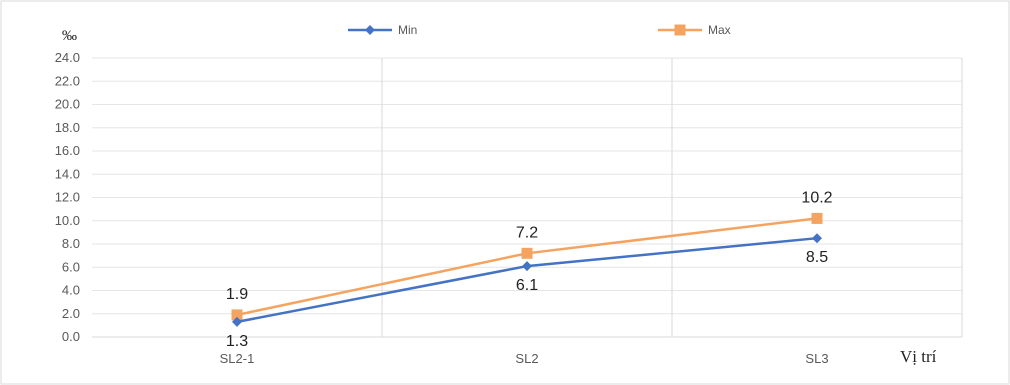 This screenshot has height=385, width=1010. Describe the element at coordinates (71, 313) in the screenshot. I see `y-tick-label: 2.0` at that location.